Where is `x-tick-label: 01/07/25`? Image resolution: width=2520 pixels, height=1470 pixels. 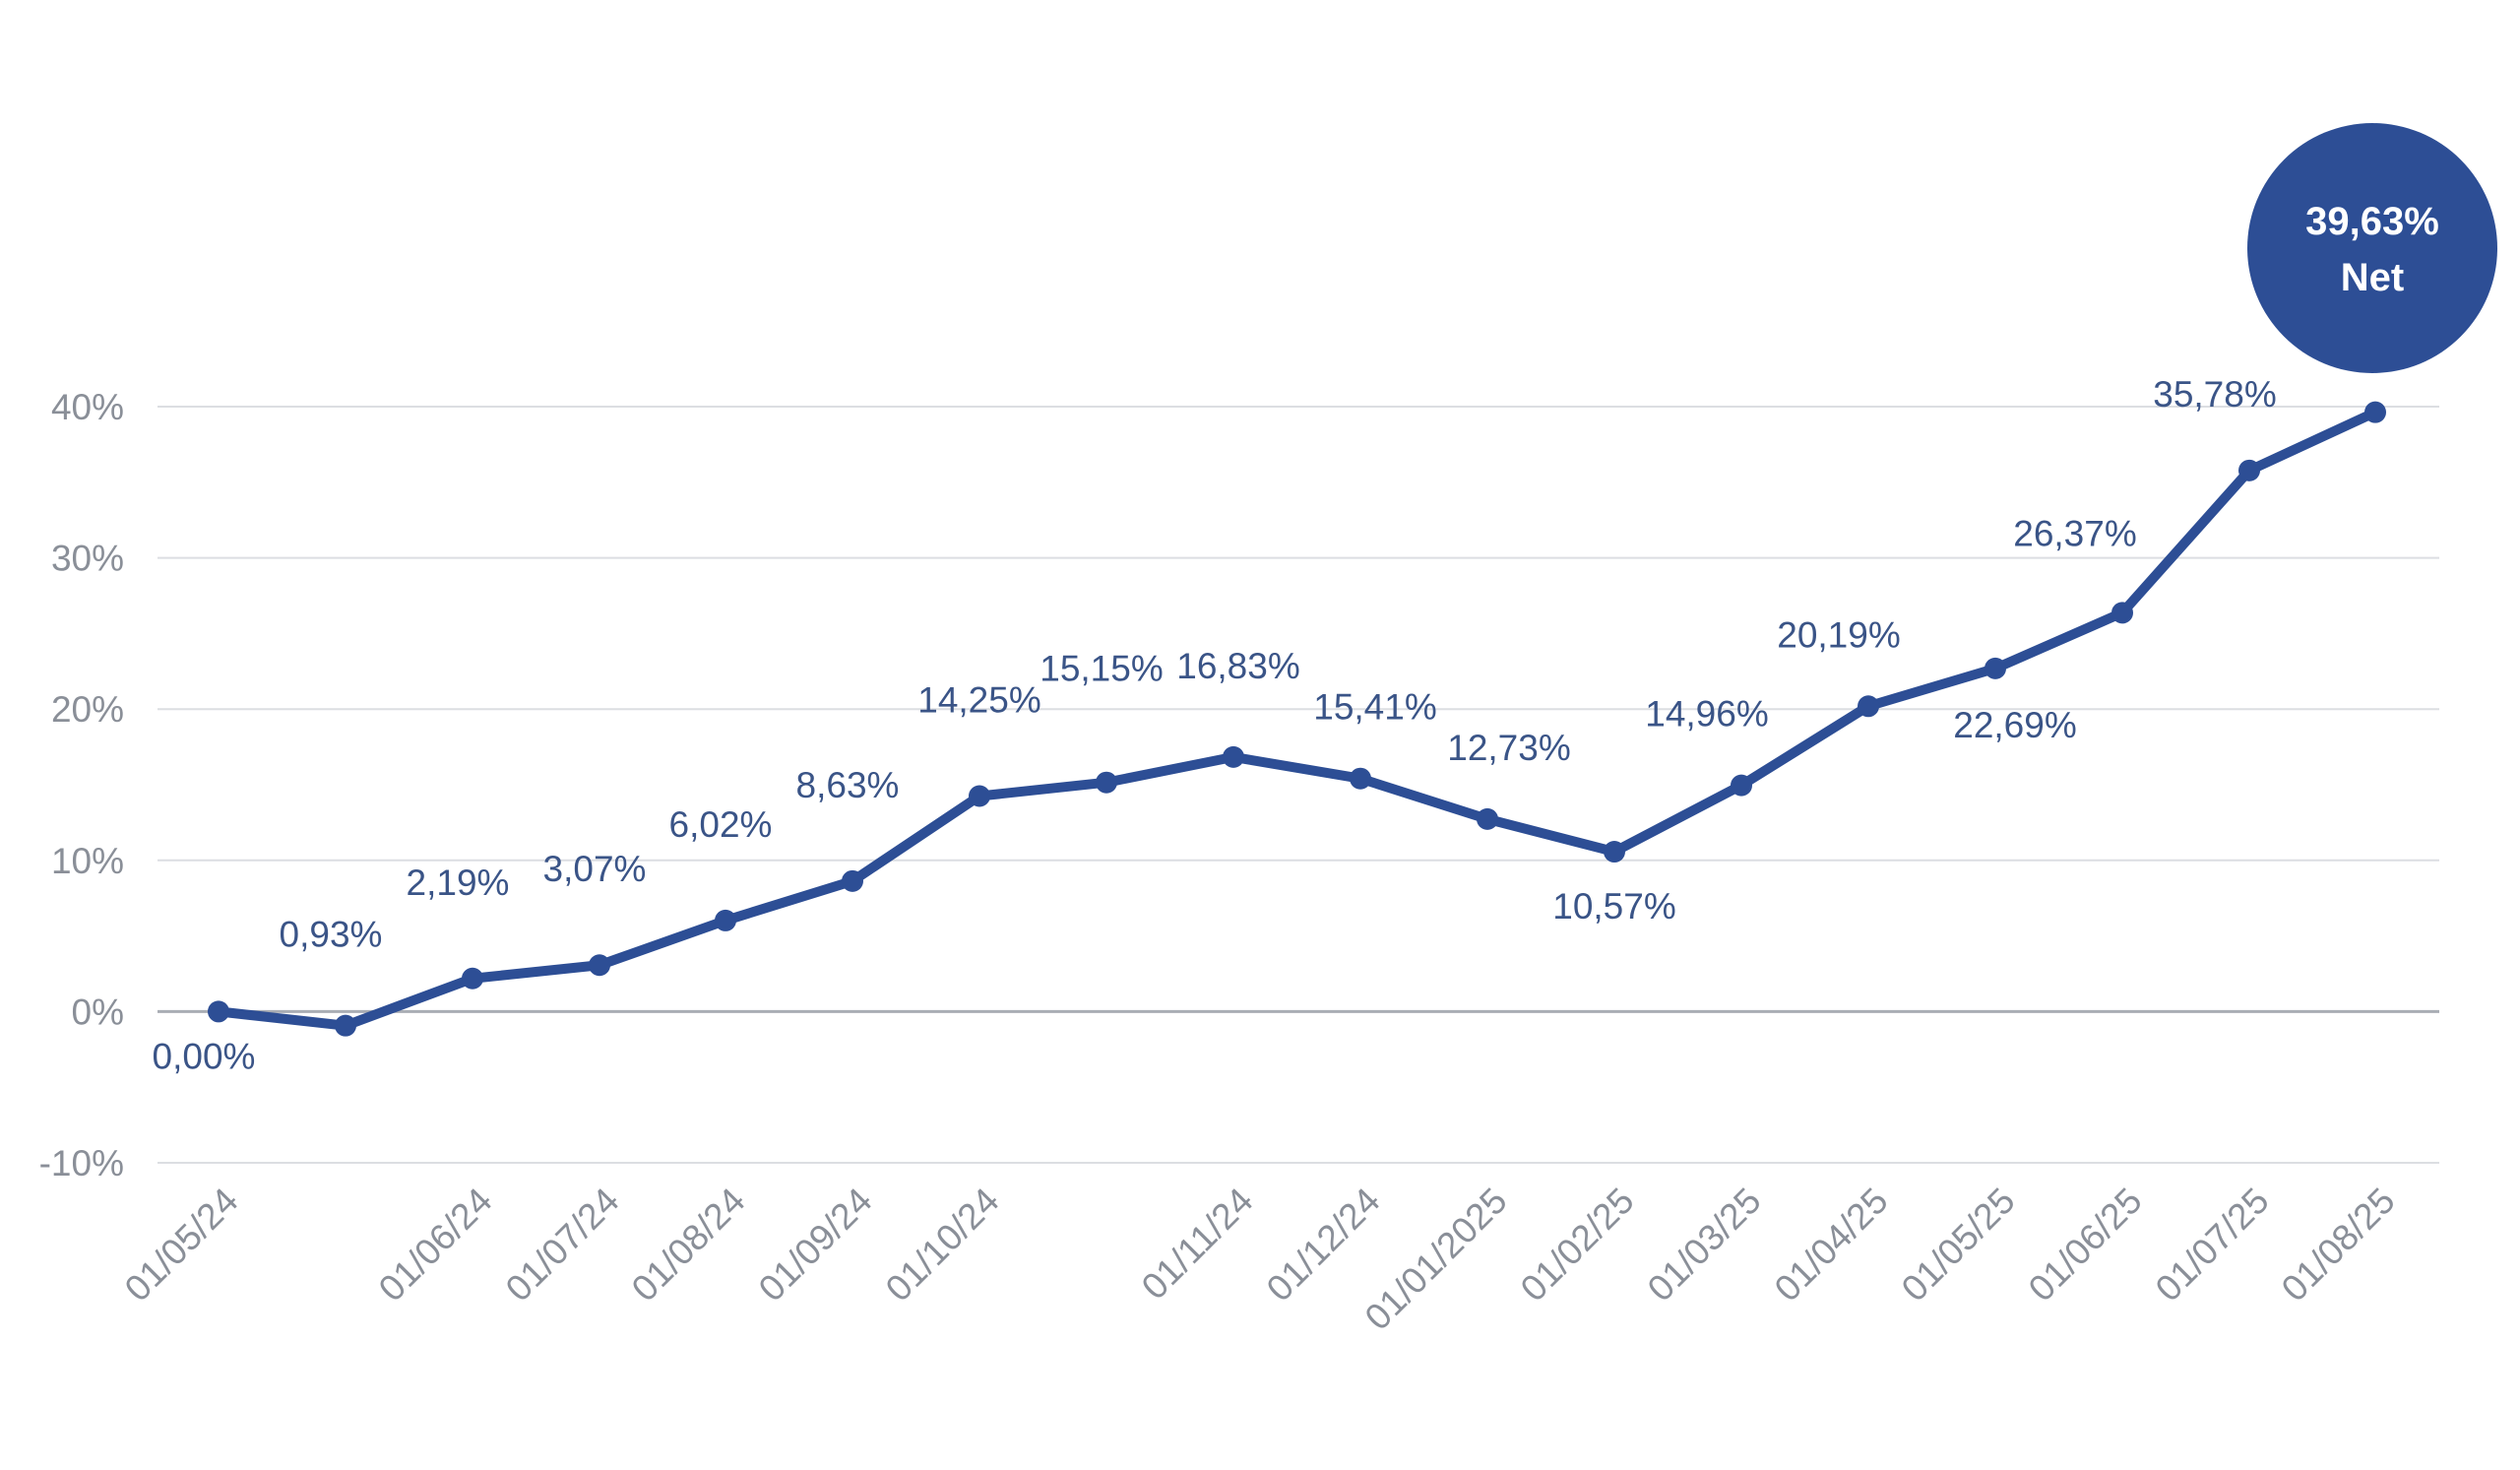 x-tick-label: 01/07/25 is located at coordinates (2212, 1245).